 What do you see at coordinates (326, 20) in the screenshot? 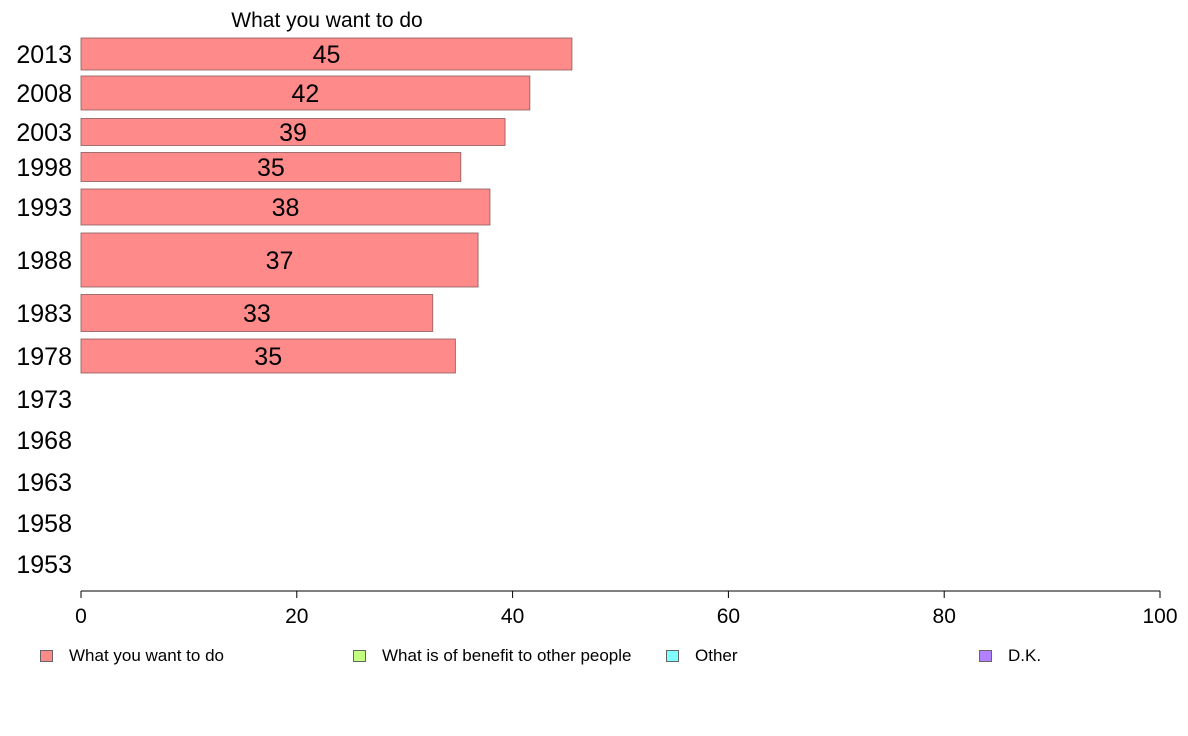
I see `chart-title: What you want to do` at bounding box center [326, 20].